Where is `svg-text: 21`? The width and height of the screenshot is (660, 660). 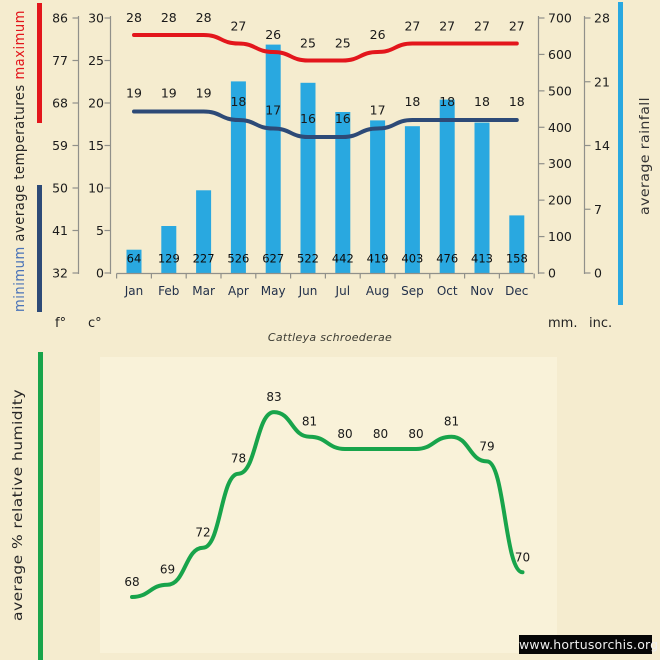 svg-text: 21 is located at coordinates (602, 81).